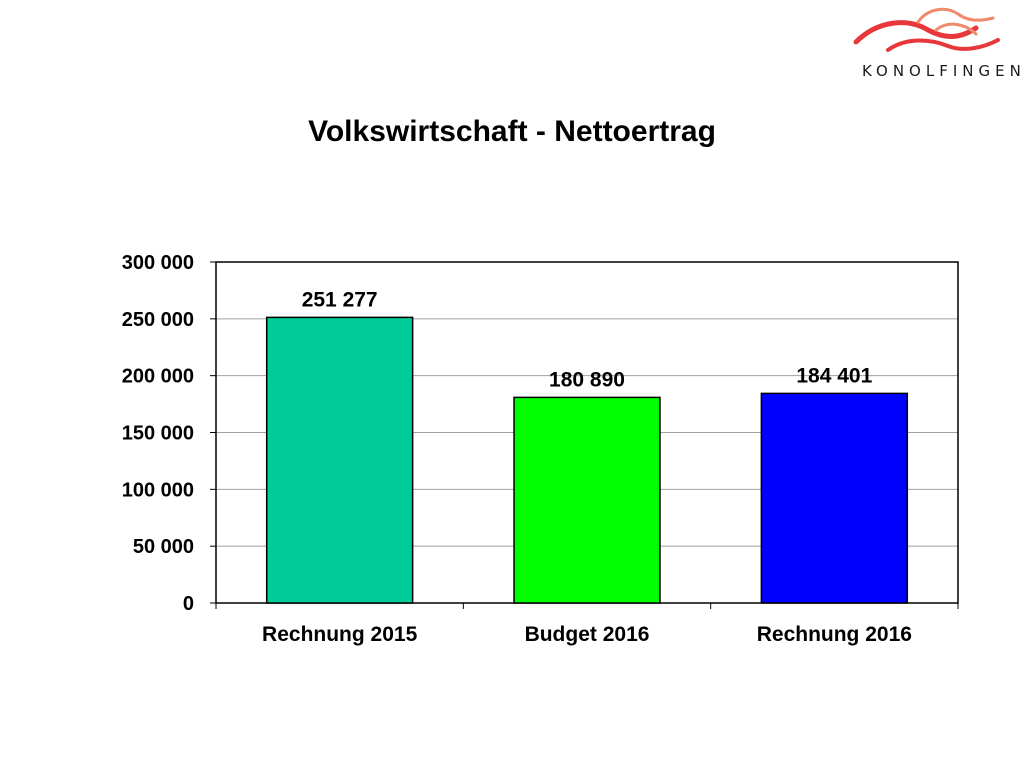  Describe the element at coordinates (834, 375) in the screenshot. I see `data-label: 184 401` at that location.